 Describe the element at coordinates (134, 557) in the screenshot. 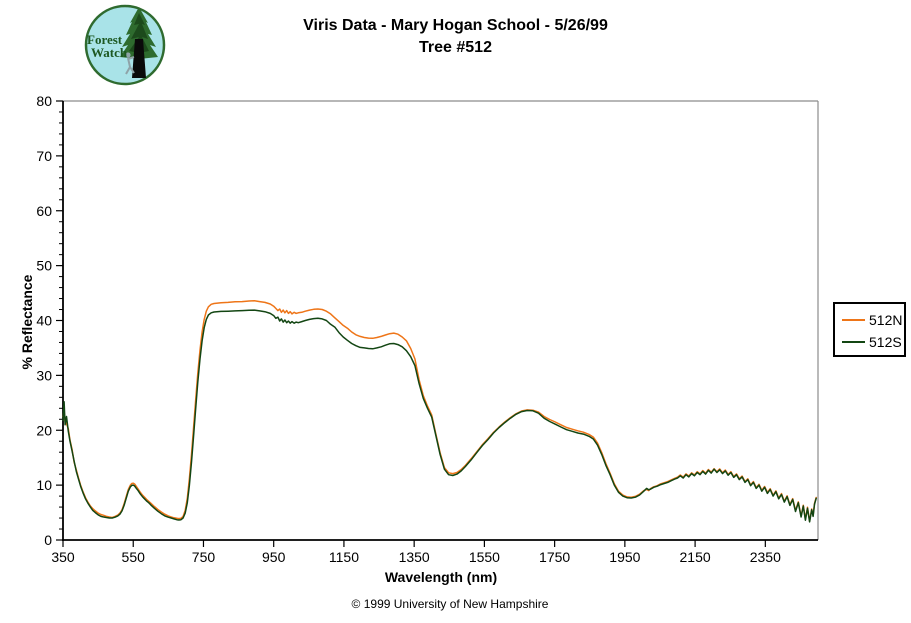

I see `x-tick-label: 550` at that location.